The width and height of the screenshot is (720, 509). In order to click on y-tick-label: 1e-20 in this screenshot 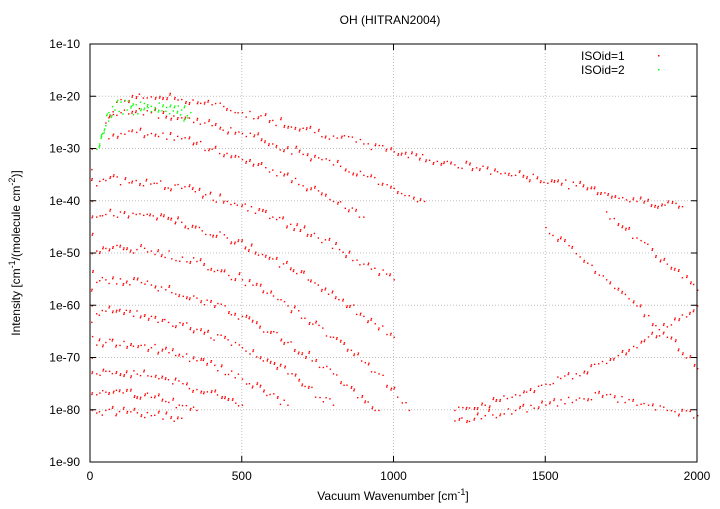, I will do `click(64, 96)`.